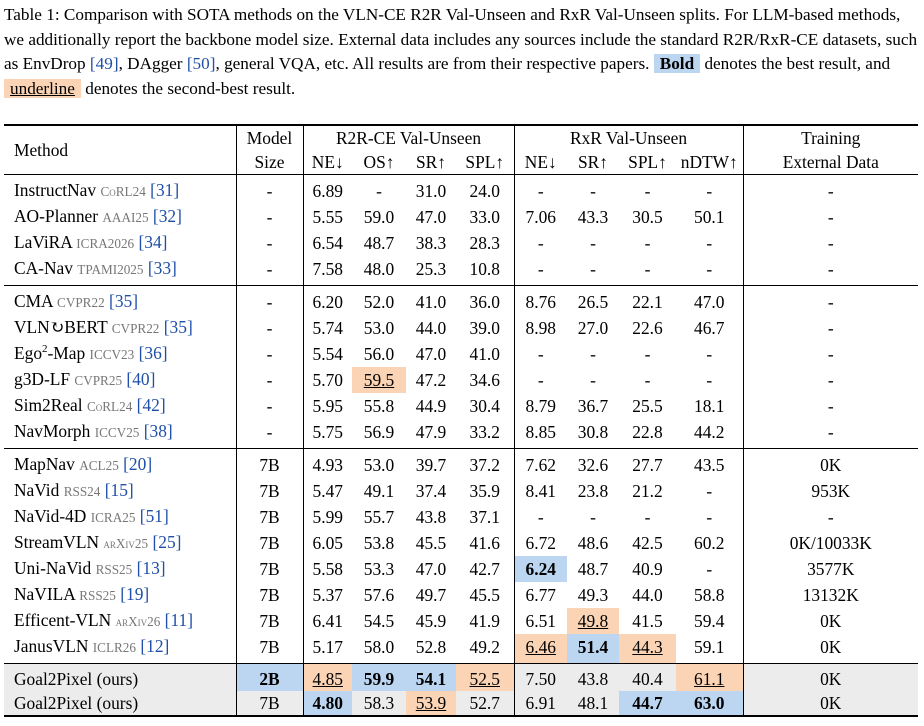 The image size is (924, 726). What do you see at coordinates (647, 543) in the screenshot?
I see `metric-rxr-spl: 42.5` at bounding box center [647, 543].